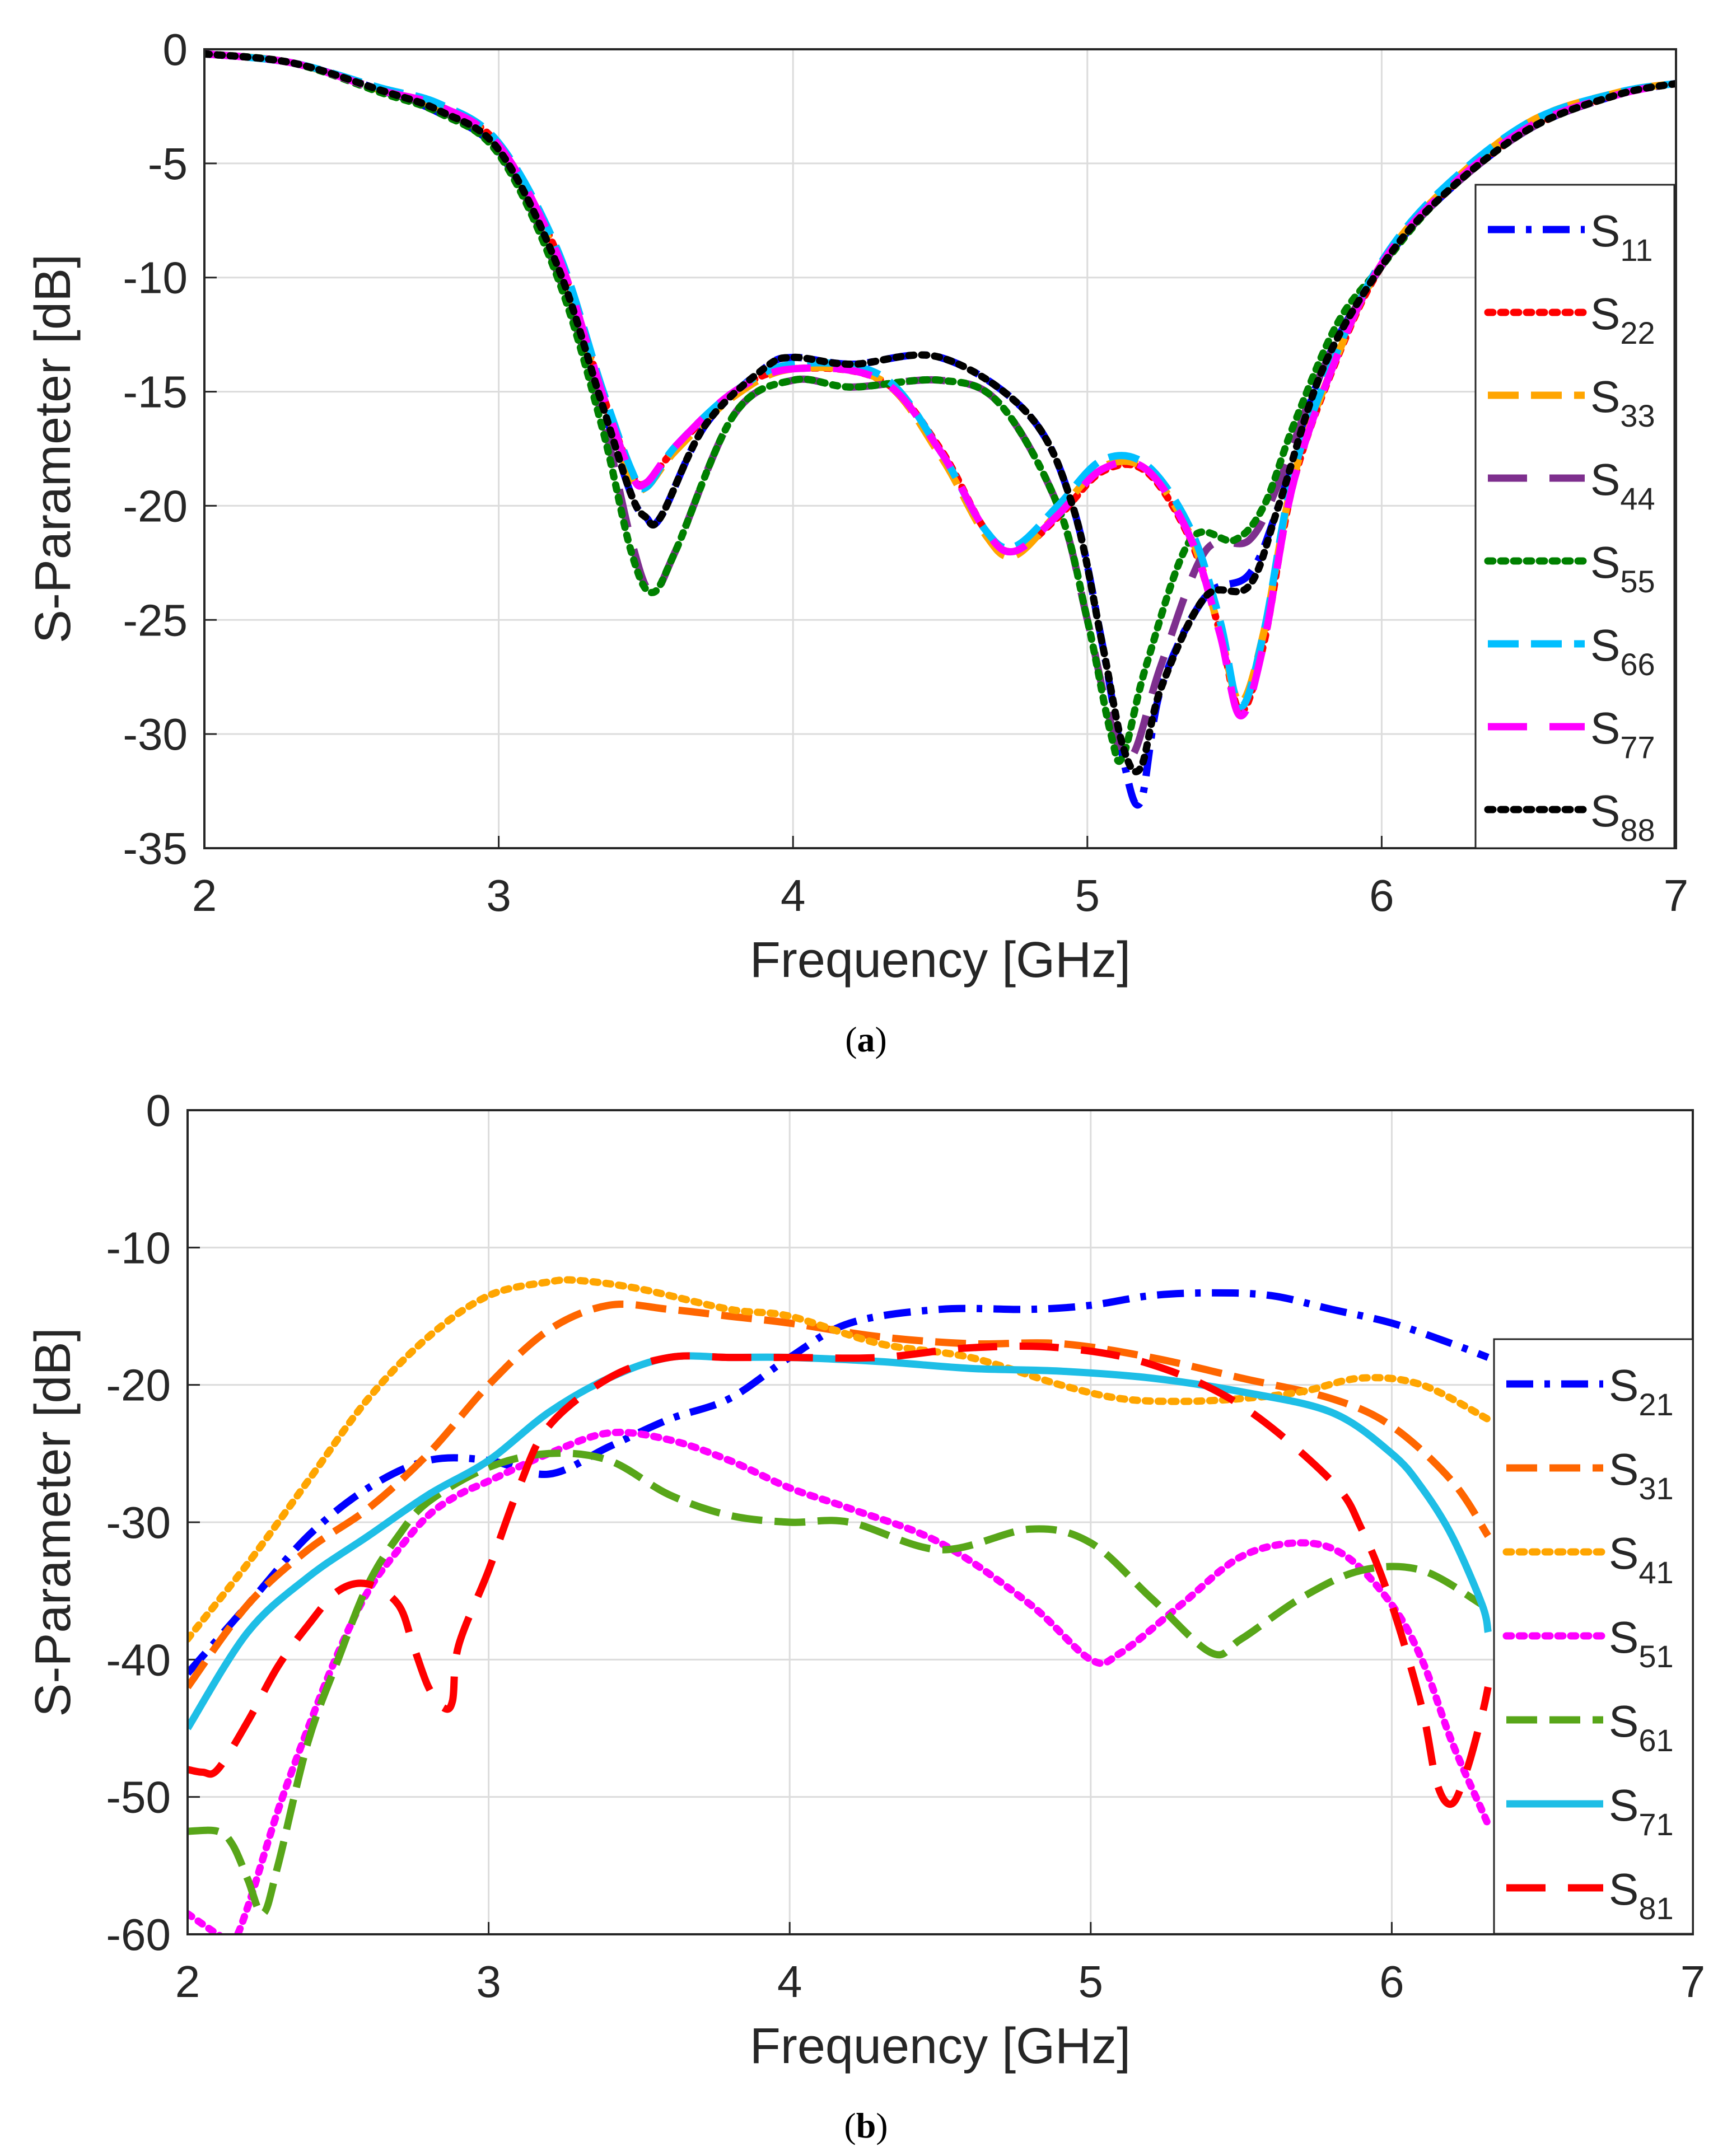 The width and height of the screenshot is (1732, 2156). Describe the element at coordinates (1642, 1559) in the screenshot. I see `legend-label-s41: S41` at that location.